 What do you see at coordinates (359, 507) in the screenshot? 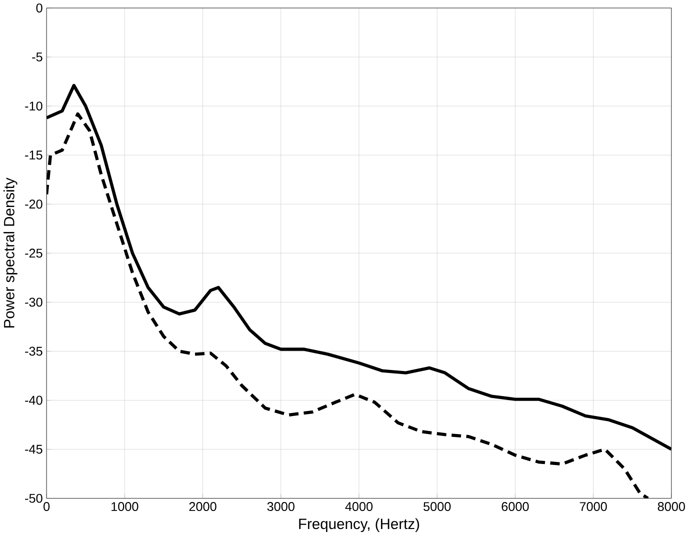
I see `x-tick-label: 4000` at bounding box center [359, 507].